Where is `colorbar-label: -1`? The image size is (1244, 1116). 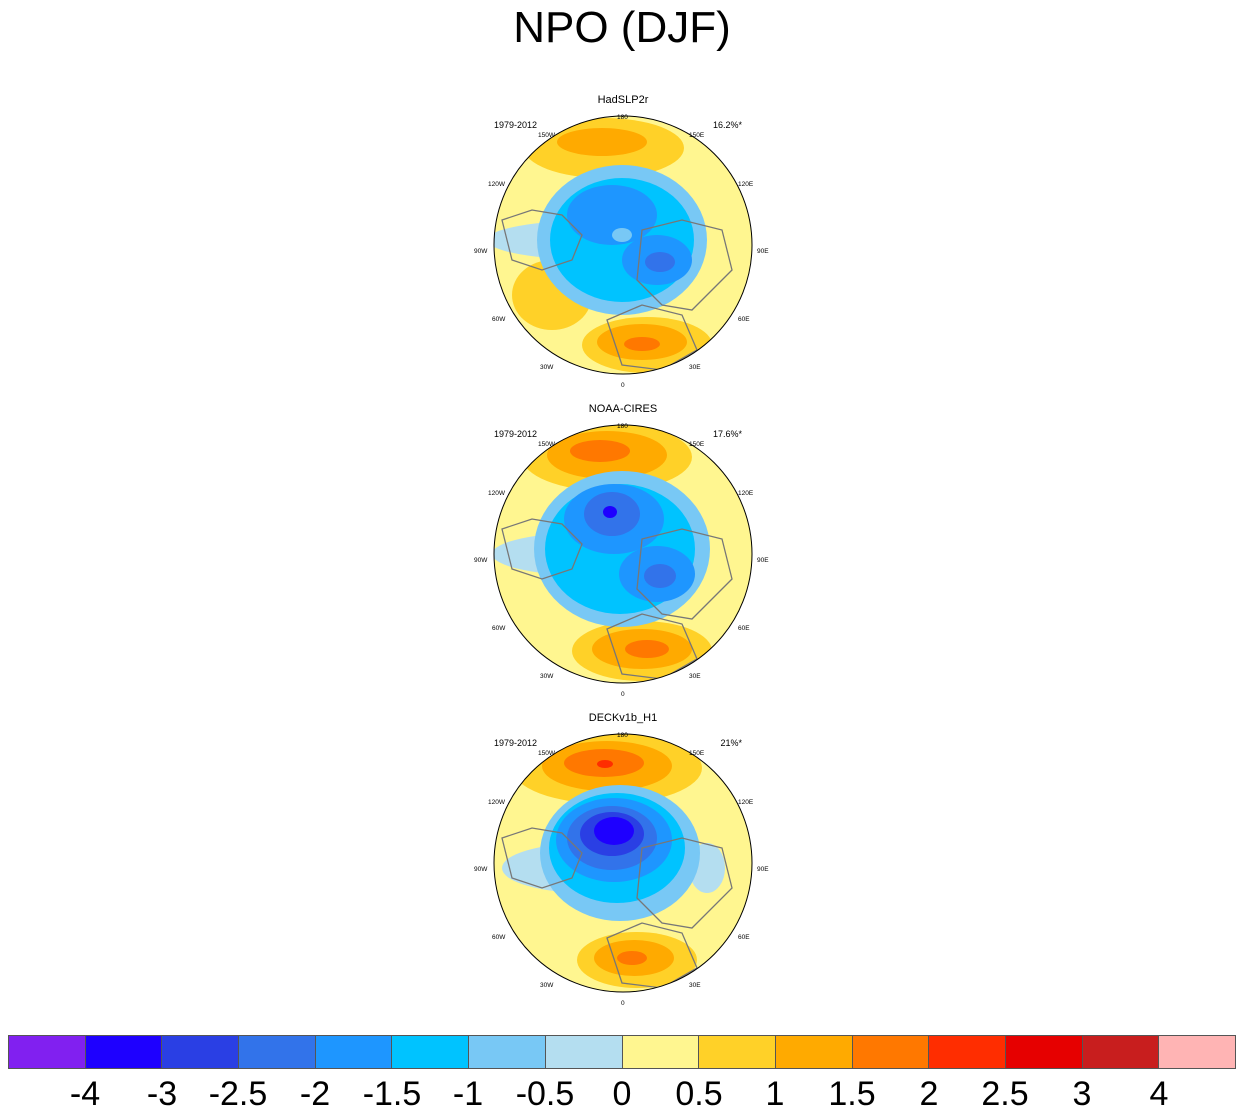 colorbar-label: -1 is located at coordinates (468, 1094).